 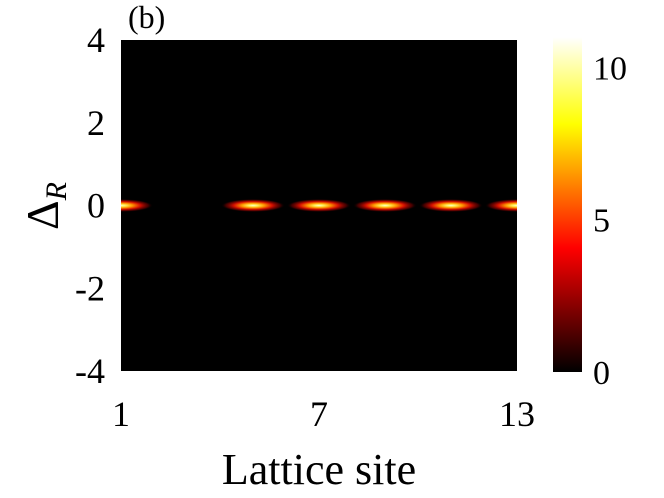 What do you see at coordinates (96, 123) in the screenshot?
I see `y-tick-label-1: 2` at bounding box center [96, 123].